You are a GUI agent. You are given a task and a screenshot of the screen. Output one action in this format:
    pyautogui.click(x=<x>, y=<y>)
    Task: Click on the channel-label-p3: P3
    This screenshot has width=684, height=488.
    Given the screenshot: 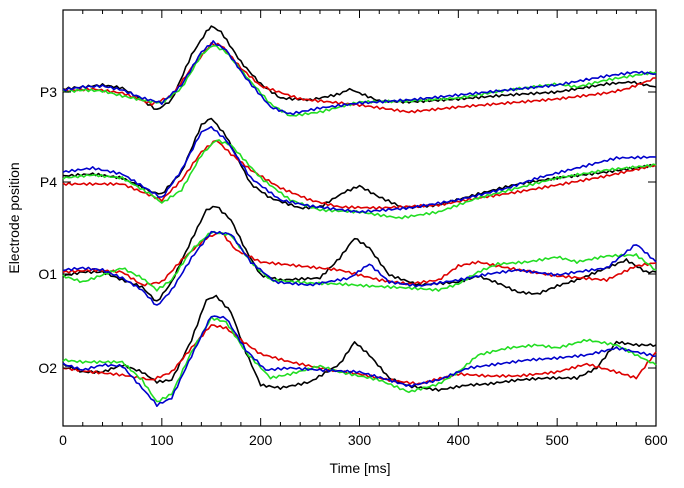 What is the action you would take?
    pyautogui.click(x=48, y=92)
    